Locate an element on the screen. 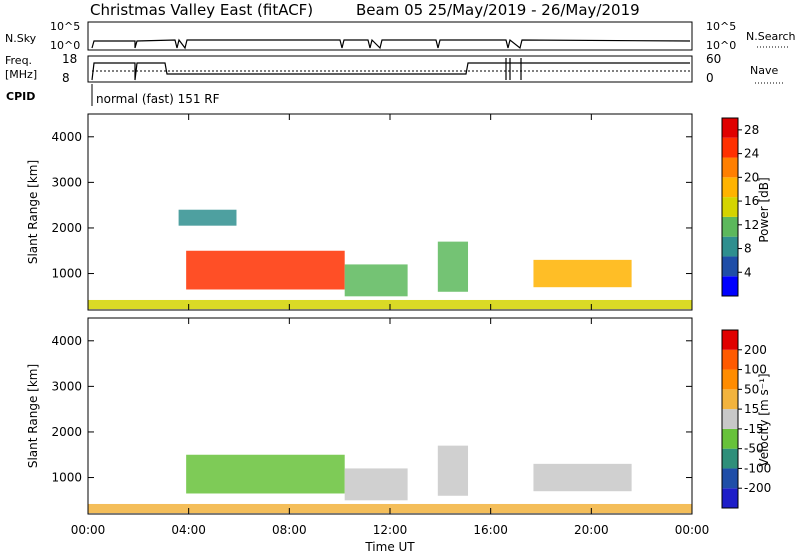  freq-label-line1: Freq. is located at coordinates (18, 60).